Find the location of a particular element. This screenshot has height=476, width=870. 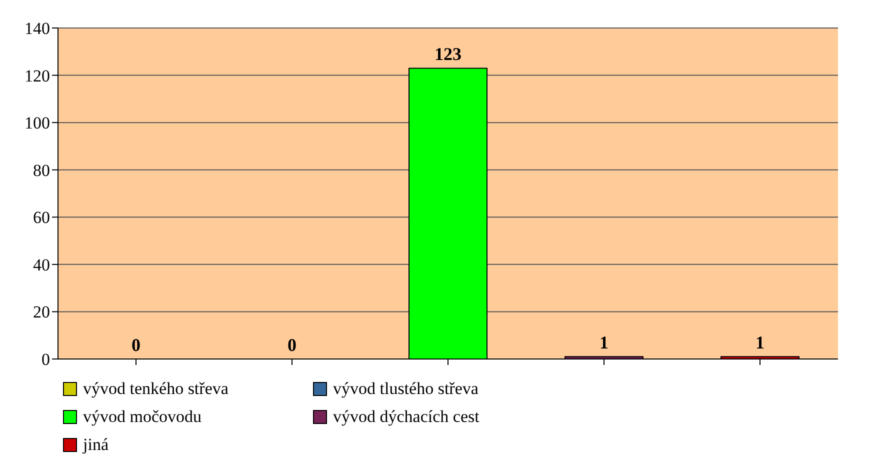

y-tick-label: 140 is located at coordinates (37, 28).